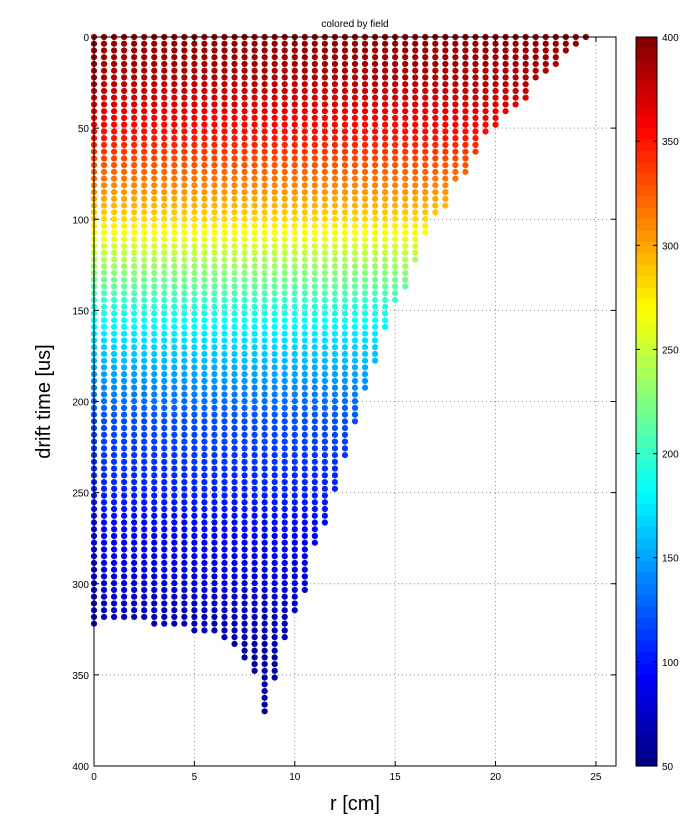 This screenshot has width=691, height=831. What do you see at coordinates (86, 38) in the screenshot?
I see `y-tick-label: 0` at bounding box center [86, 38].